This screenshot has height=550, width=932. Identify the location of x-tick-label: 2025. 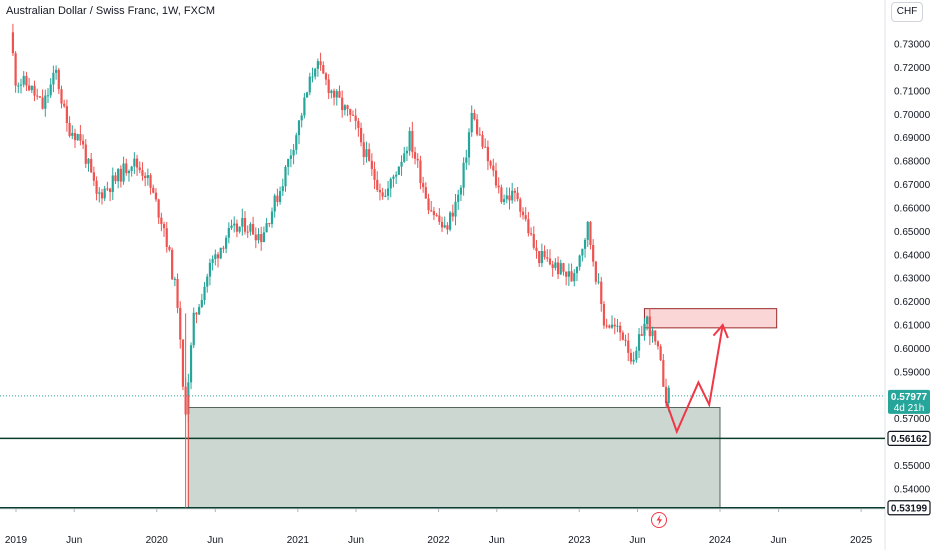
(861, 540).